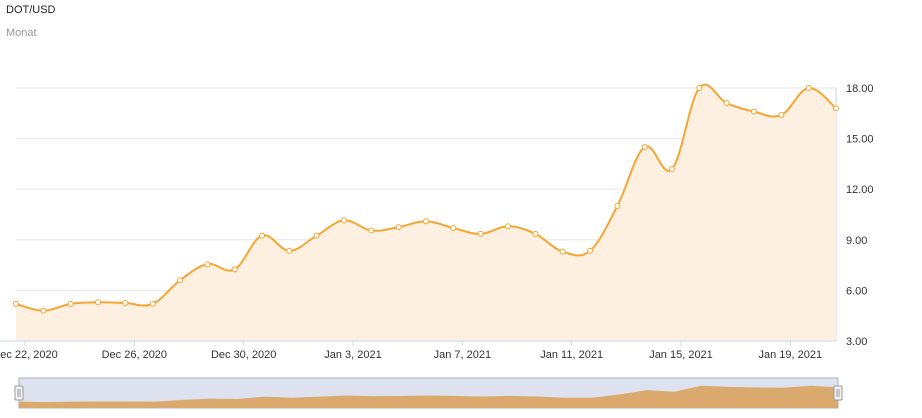  What do you see at coordinates (860, 89) in the screenshot?
I see `y-tick-label: 18.00` at bounding box center [860, 89].